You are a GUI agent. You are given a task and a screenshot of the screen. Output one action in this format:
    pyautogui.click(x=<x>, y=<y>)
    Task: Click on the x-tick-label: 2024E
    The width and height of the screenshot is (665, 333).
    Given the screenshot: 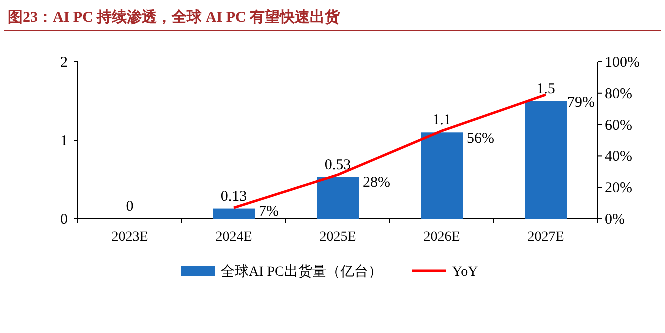 What is the action you would take?
    pyautogui.click(x=234, y=237)
    